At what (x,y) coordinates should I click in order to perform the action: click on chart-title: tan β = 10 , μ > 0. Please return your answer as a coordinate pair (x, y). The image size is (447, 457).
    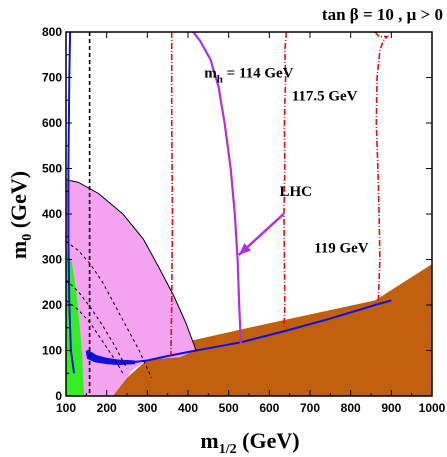
    Looking at the image, I should click on (382, 14).